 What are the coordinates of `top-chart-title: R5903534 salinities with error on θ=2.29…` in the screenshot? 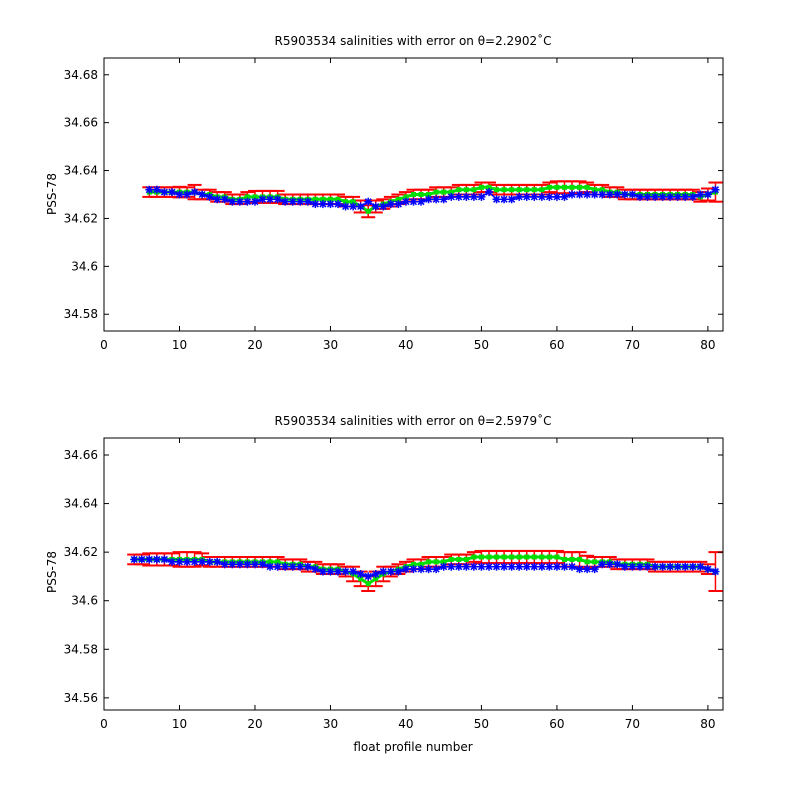 It's located at (413, 40).